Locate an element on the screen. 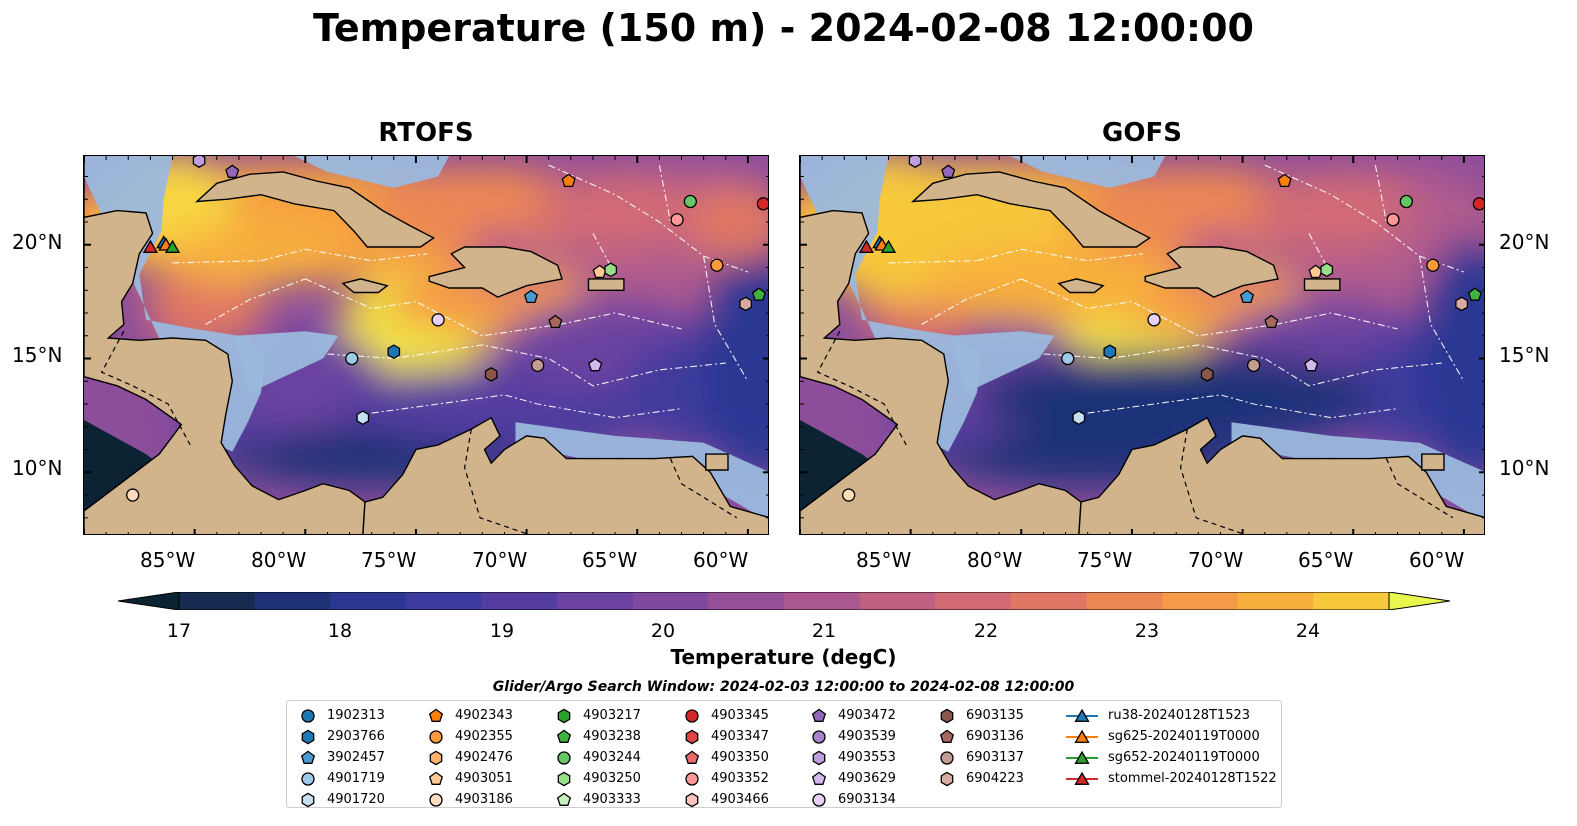 The width and height of the screenshot is (1577, 826). legend-item: sg652-20240119T0000 is located at coordinates (1170, 757).